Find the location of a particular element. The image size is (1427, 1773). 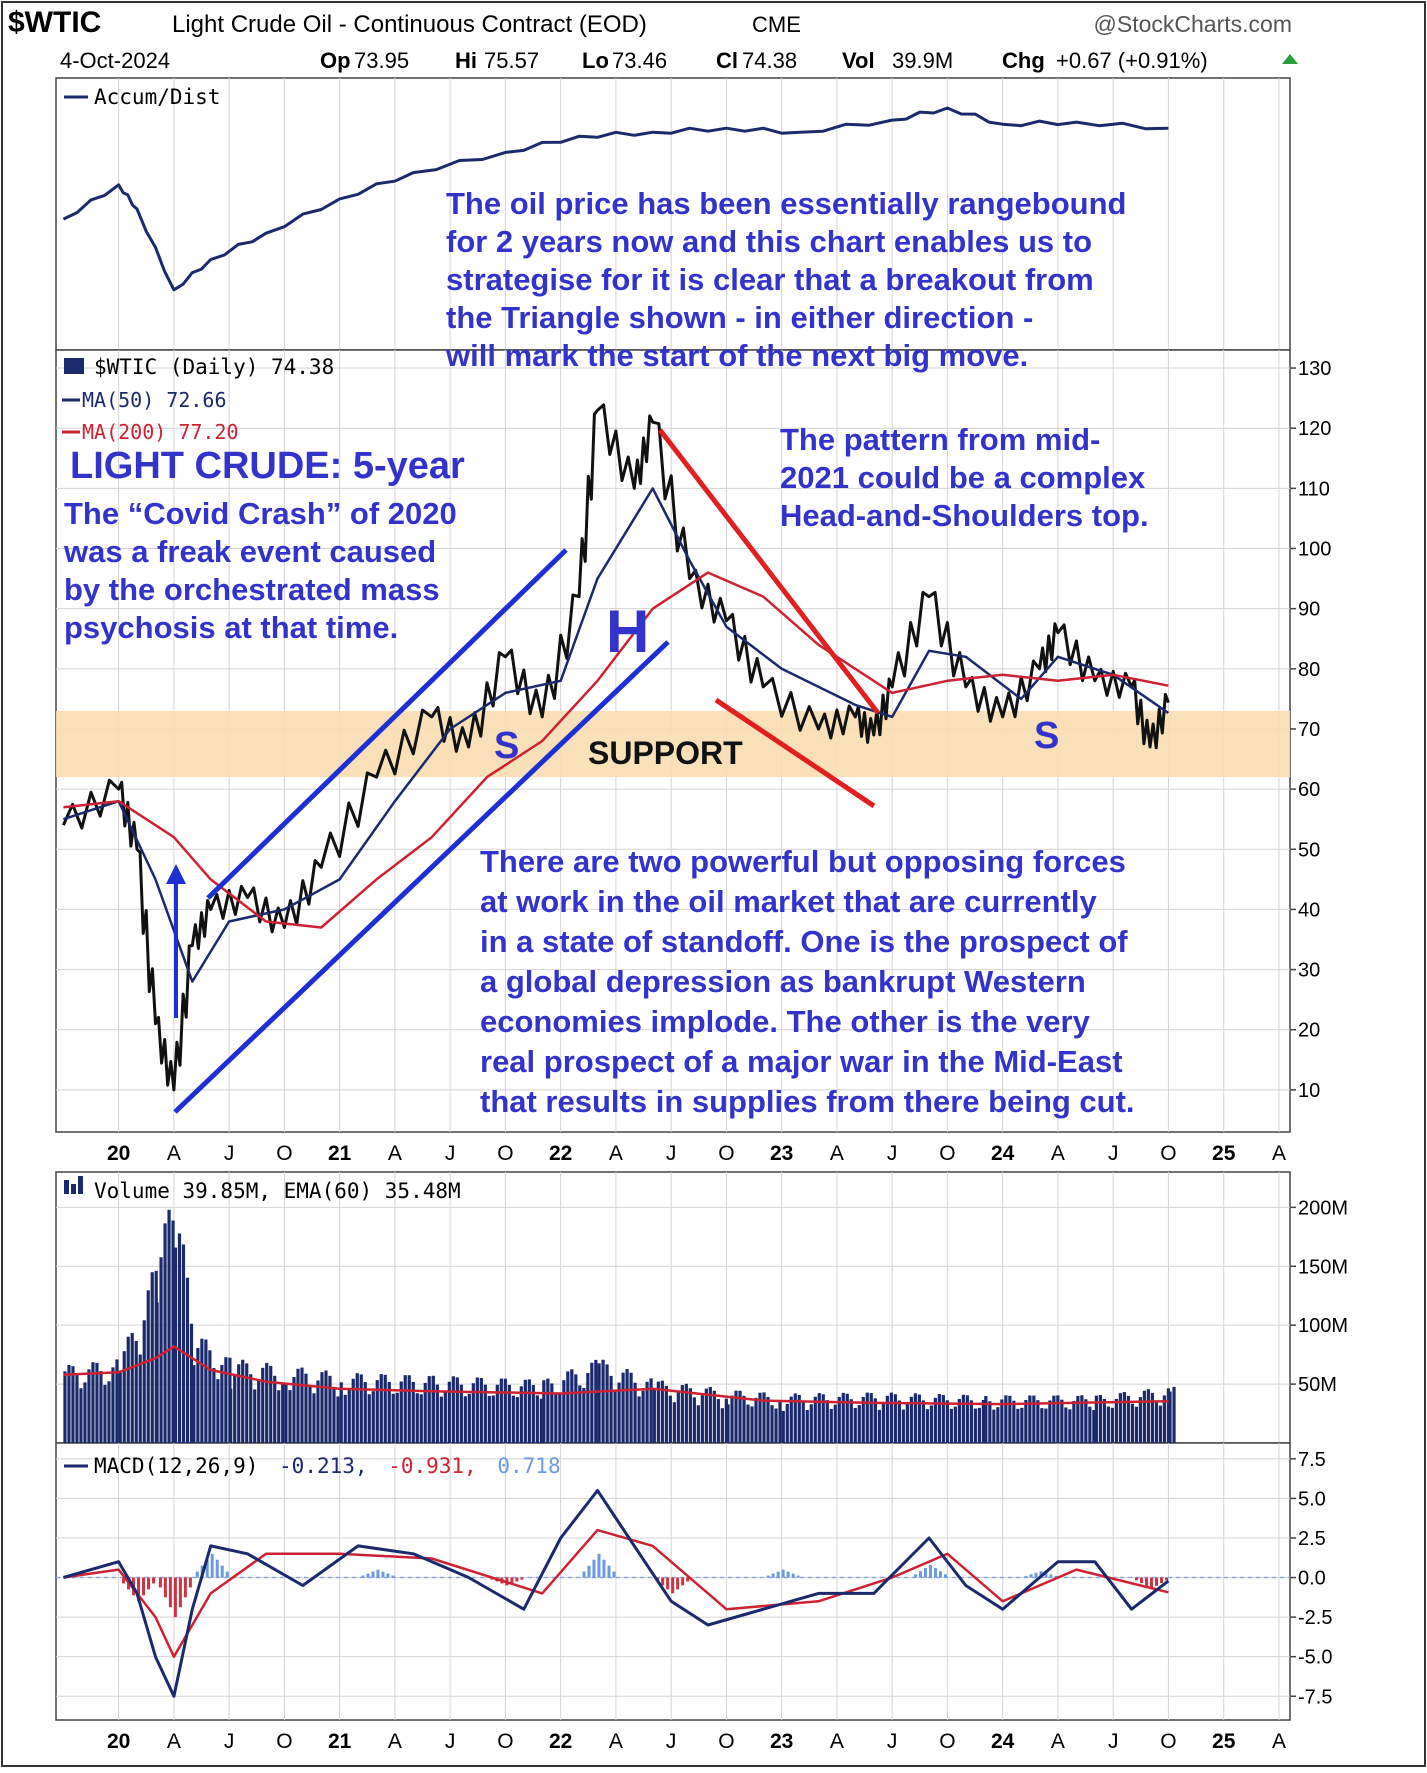

high-value: 75.57 is located at coordinates (511, 60).